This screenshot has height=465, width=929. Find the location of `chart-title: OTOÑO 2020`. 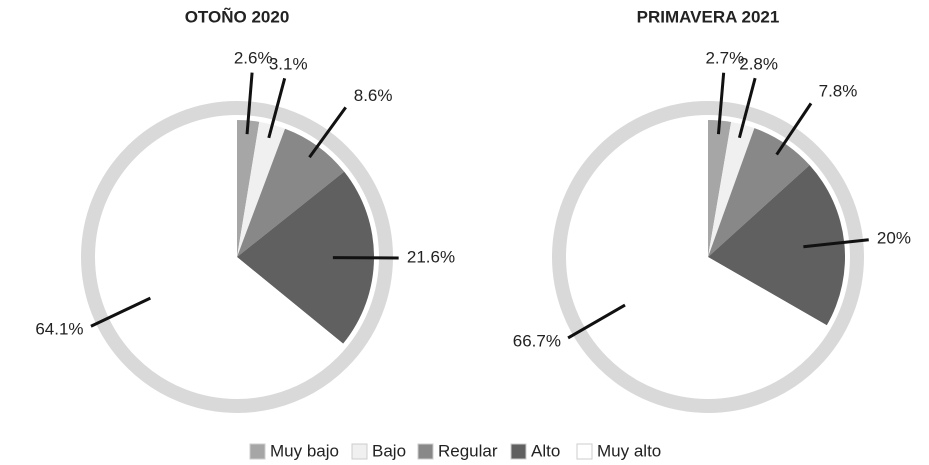

chart-title: OTOÑO 2020 is located at coordinates (237, 16).